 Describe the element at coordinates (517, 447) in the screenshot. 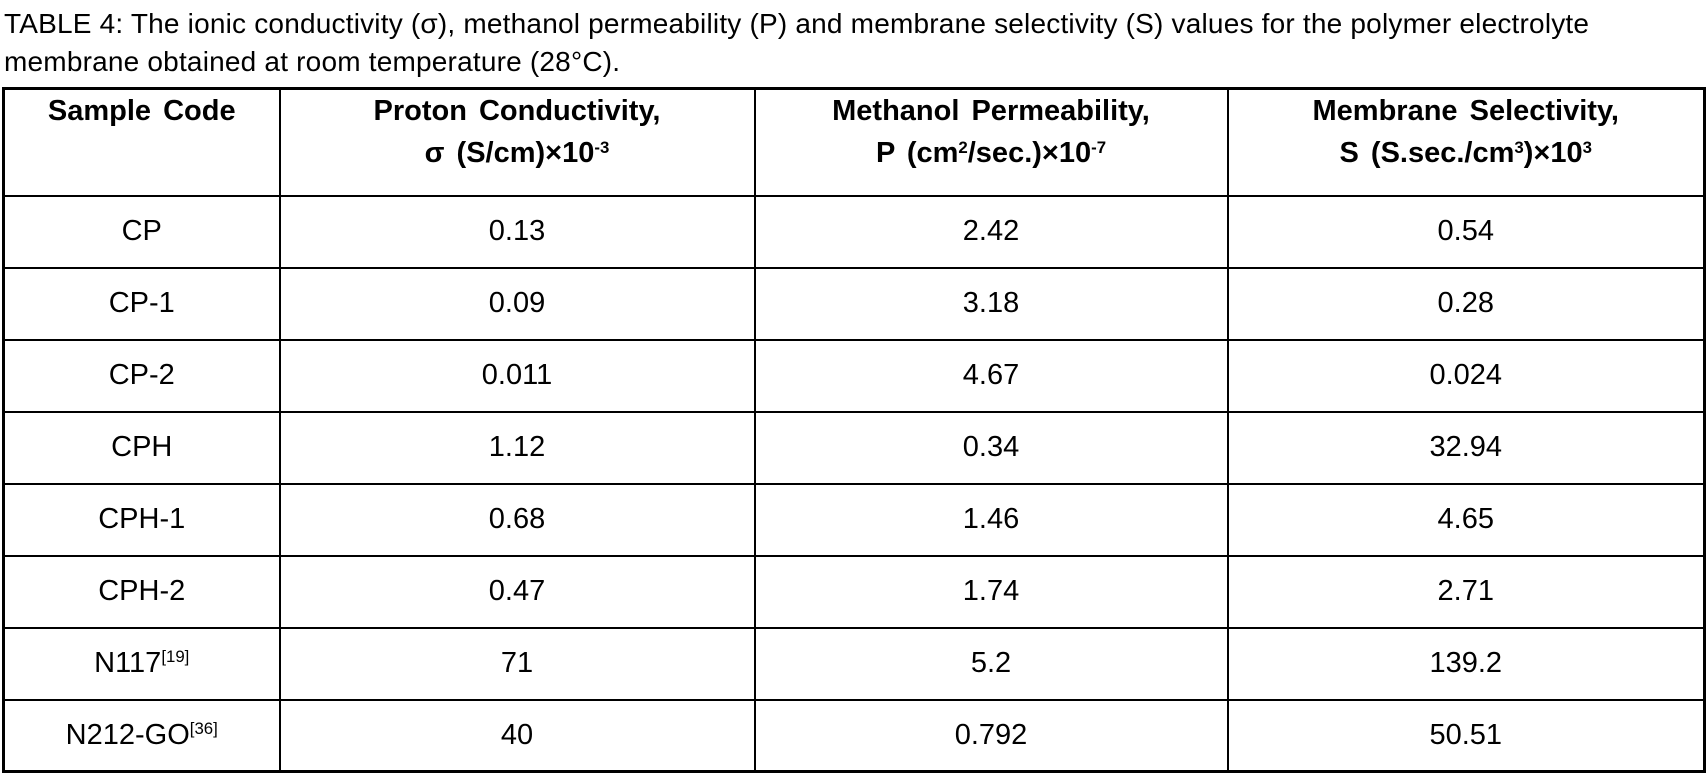

I see `cell-proton-conductivity: 1.12` at that location.